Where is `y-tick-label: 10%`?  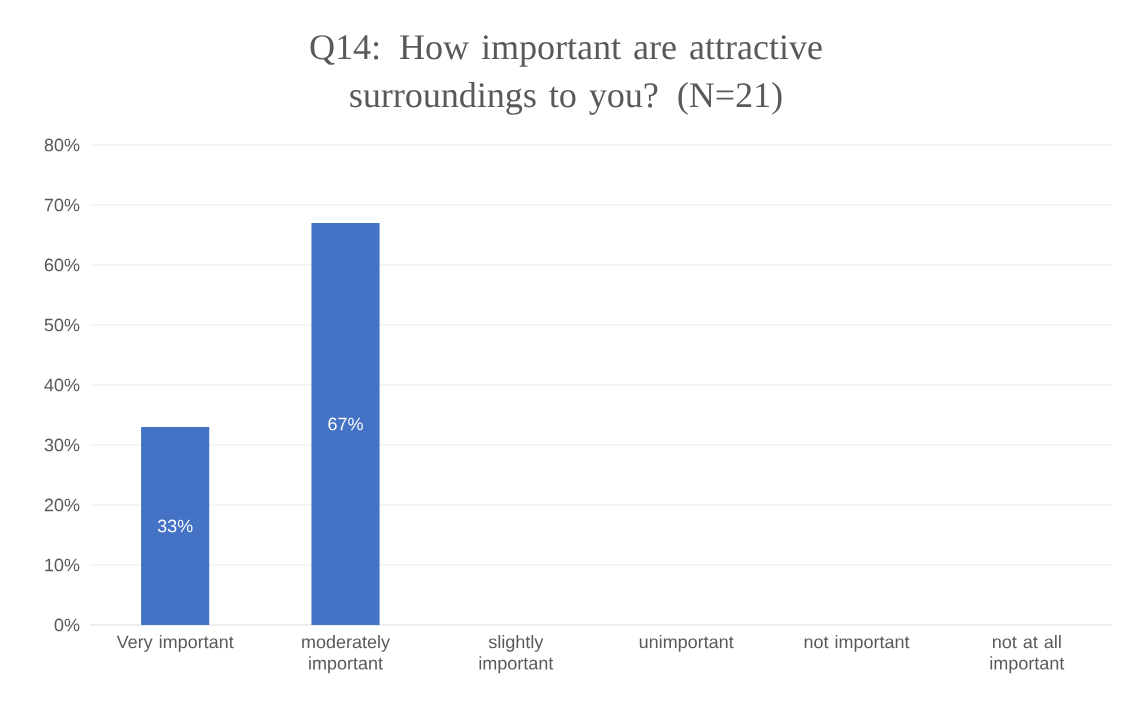 y-tick-label: 10% is located at coordinates (62, 565).